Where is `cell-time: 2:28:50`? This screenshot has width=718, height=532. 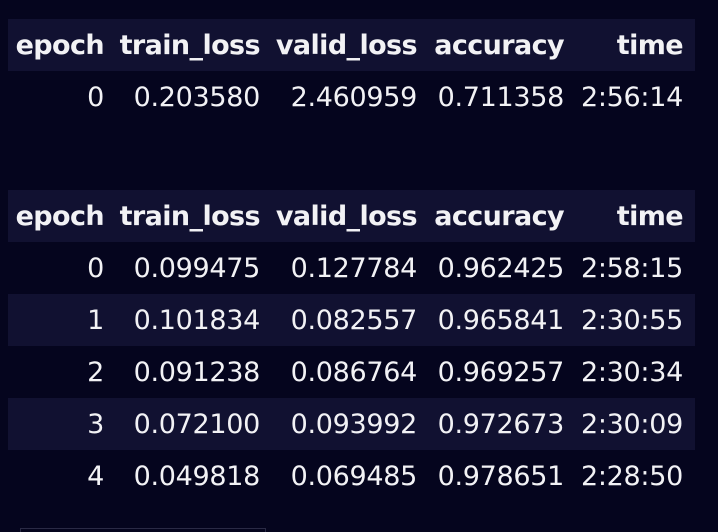
cell-time: 2:28:50 is located at coordinates (632, 476).